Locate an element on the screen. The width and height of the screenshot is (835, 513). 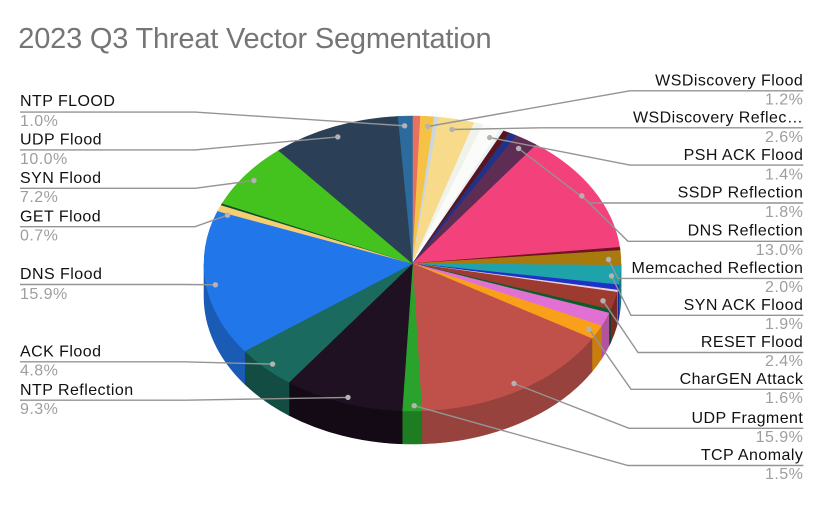
svg-text: 4.8% is located at coordinates (39, 371).